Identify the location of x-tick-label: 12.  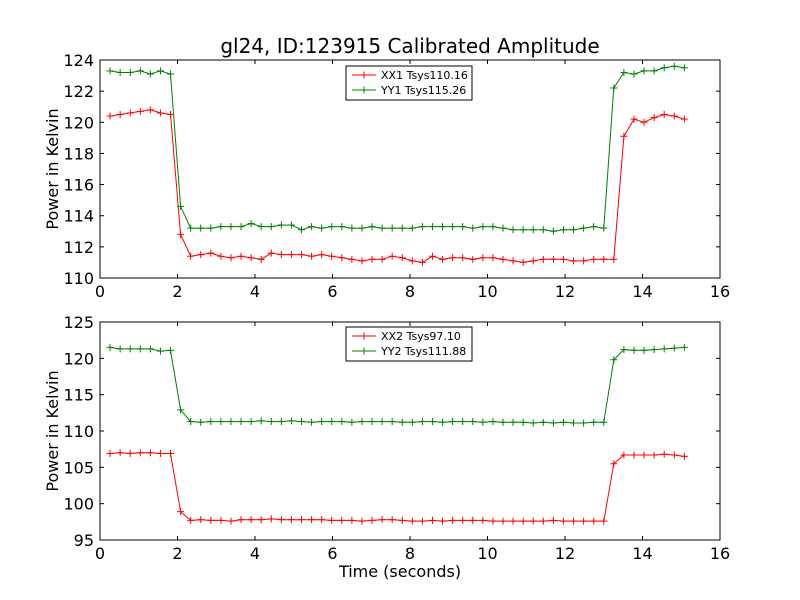
(565, 291).